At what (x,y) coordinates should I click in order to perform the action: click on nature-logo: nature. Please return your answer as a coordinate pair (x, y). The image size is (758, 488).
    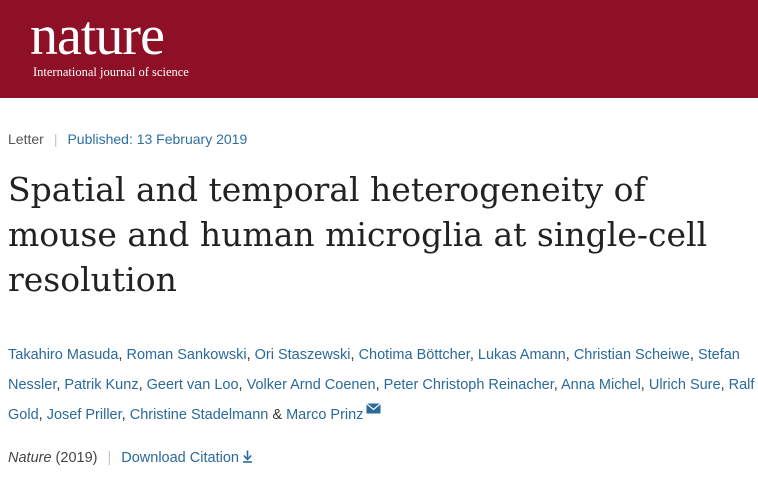
    Looking at the image, I should click on (97, 36).